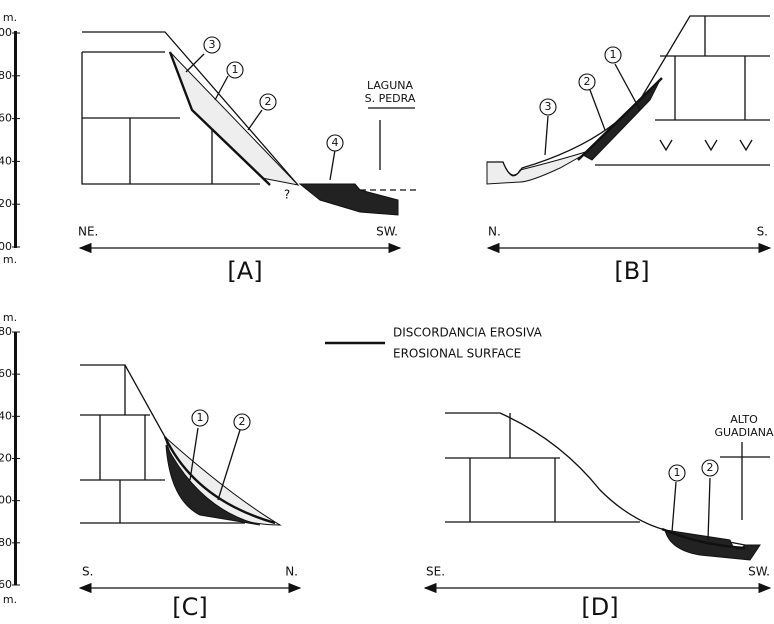 This screenshot has width=774, height=624. Describe the element at coordinates (599, 607) in the screenshot. I see `panel-label: [D]` at that location.